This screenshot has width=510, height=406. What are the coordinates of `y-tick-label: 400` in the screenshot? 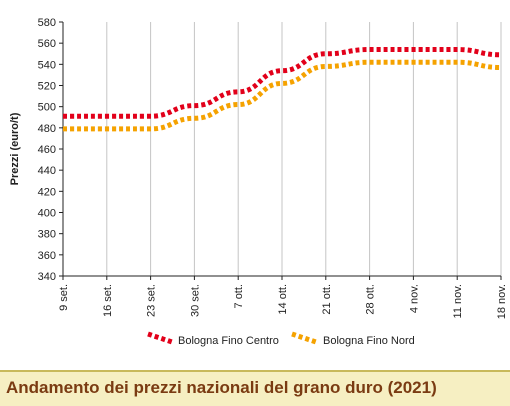 It's located at (47, 214).